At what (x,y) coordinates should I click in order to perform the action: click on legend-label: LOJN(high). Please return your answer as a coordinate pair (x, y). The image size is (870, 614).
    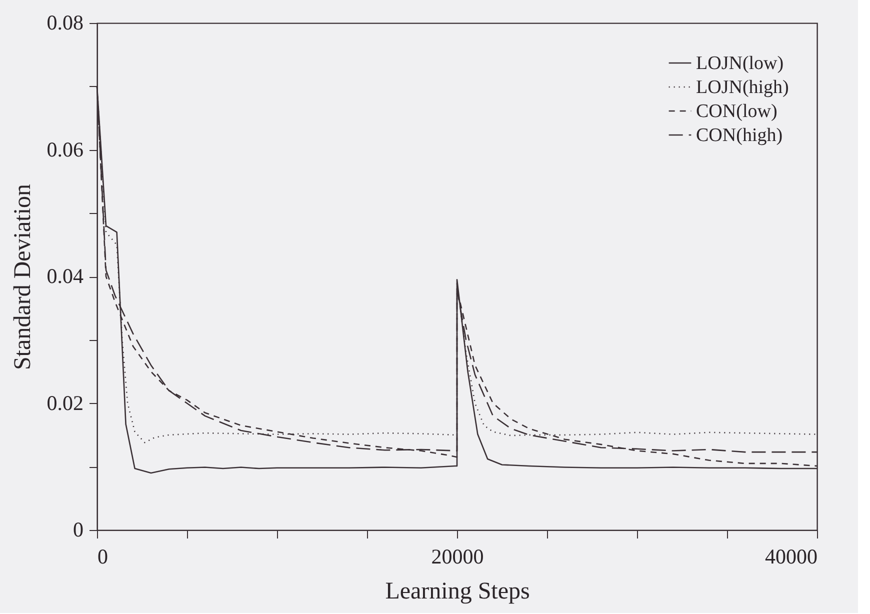
    Looking at the image, I should click on (742, 87).